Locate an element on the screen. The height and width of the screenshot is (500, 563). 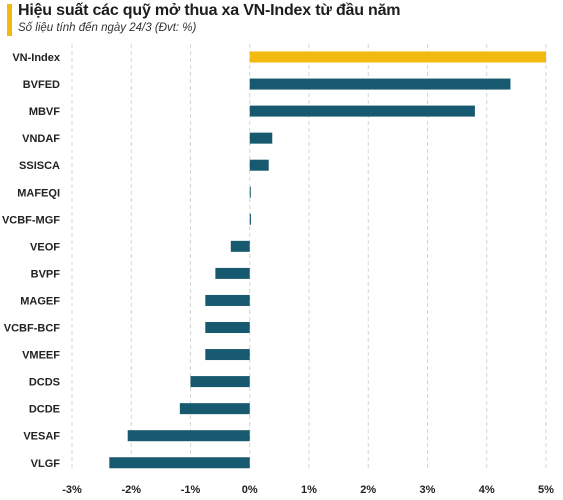
x-tick-label: 1% is located at coordinates (309, 490).